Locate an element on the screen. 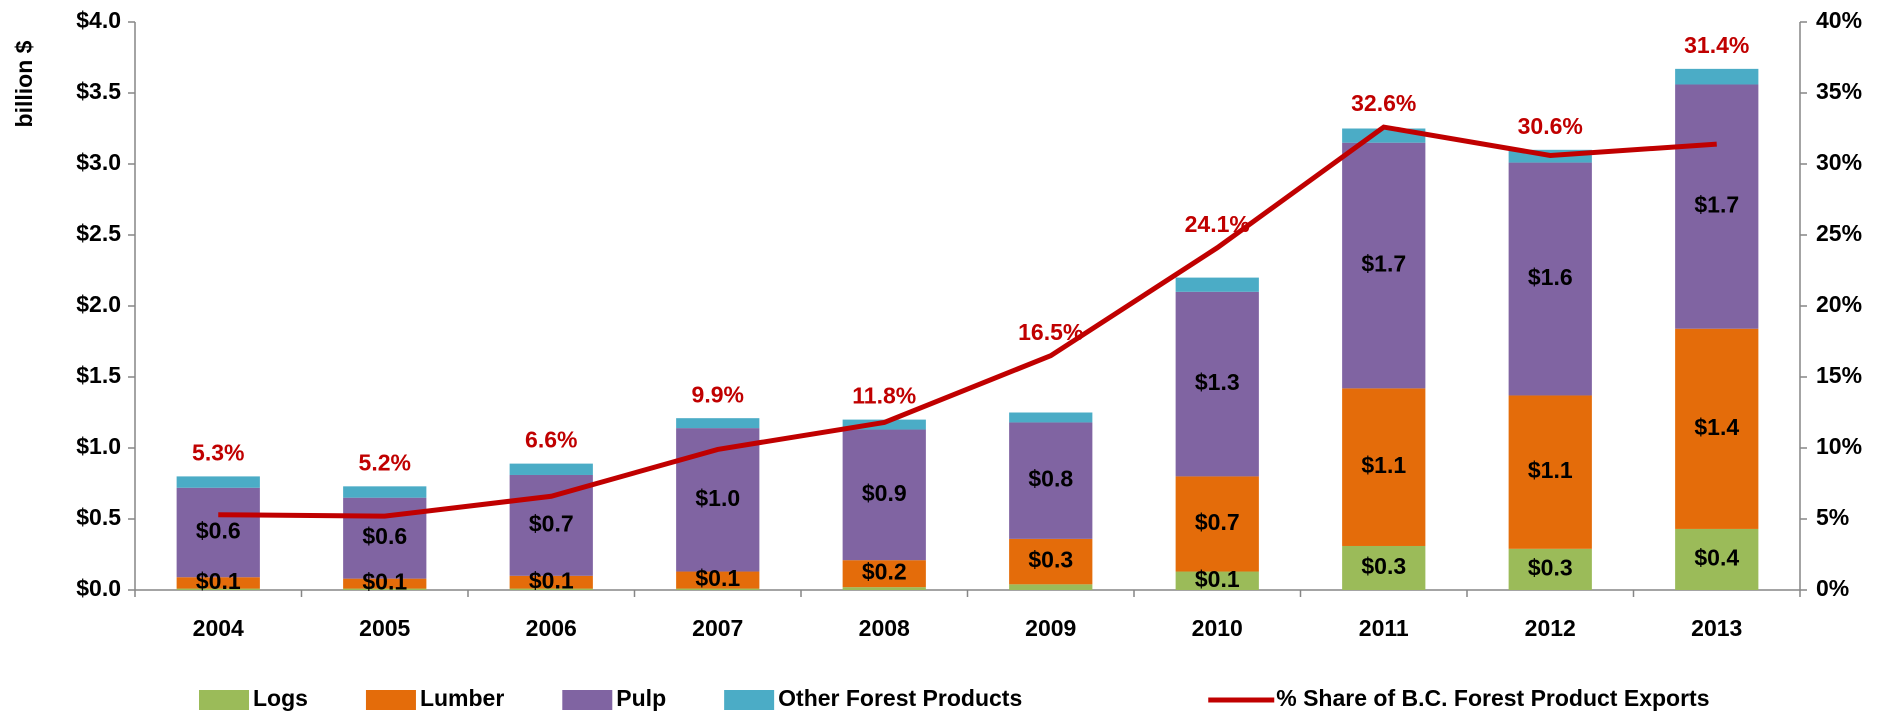  x-tick-label: 2004 is located at coordinates (218, 628).